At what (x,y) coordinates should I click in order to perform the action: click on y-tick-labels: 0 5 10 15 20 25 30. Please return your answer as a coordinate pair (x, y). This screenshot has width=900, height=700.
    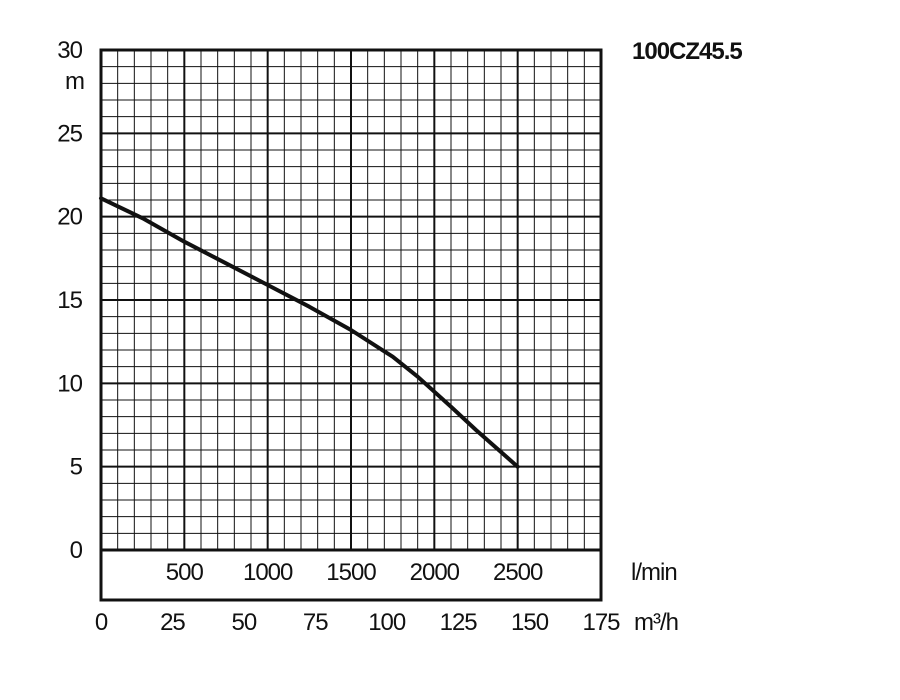
    Looking at the image, I should click on (70, 300).